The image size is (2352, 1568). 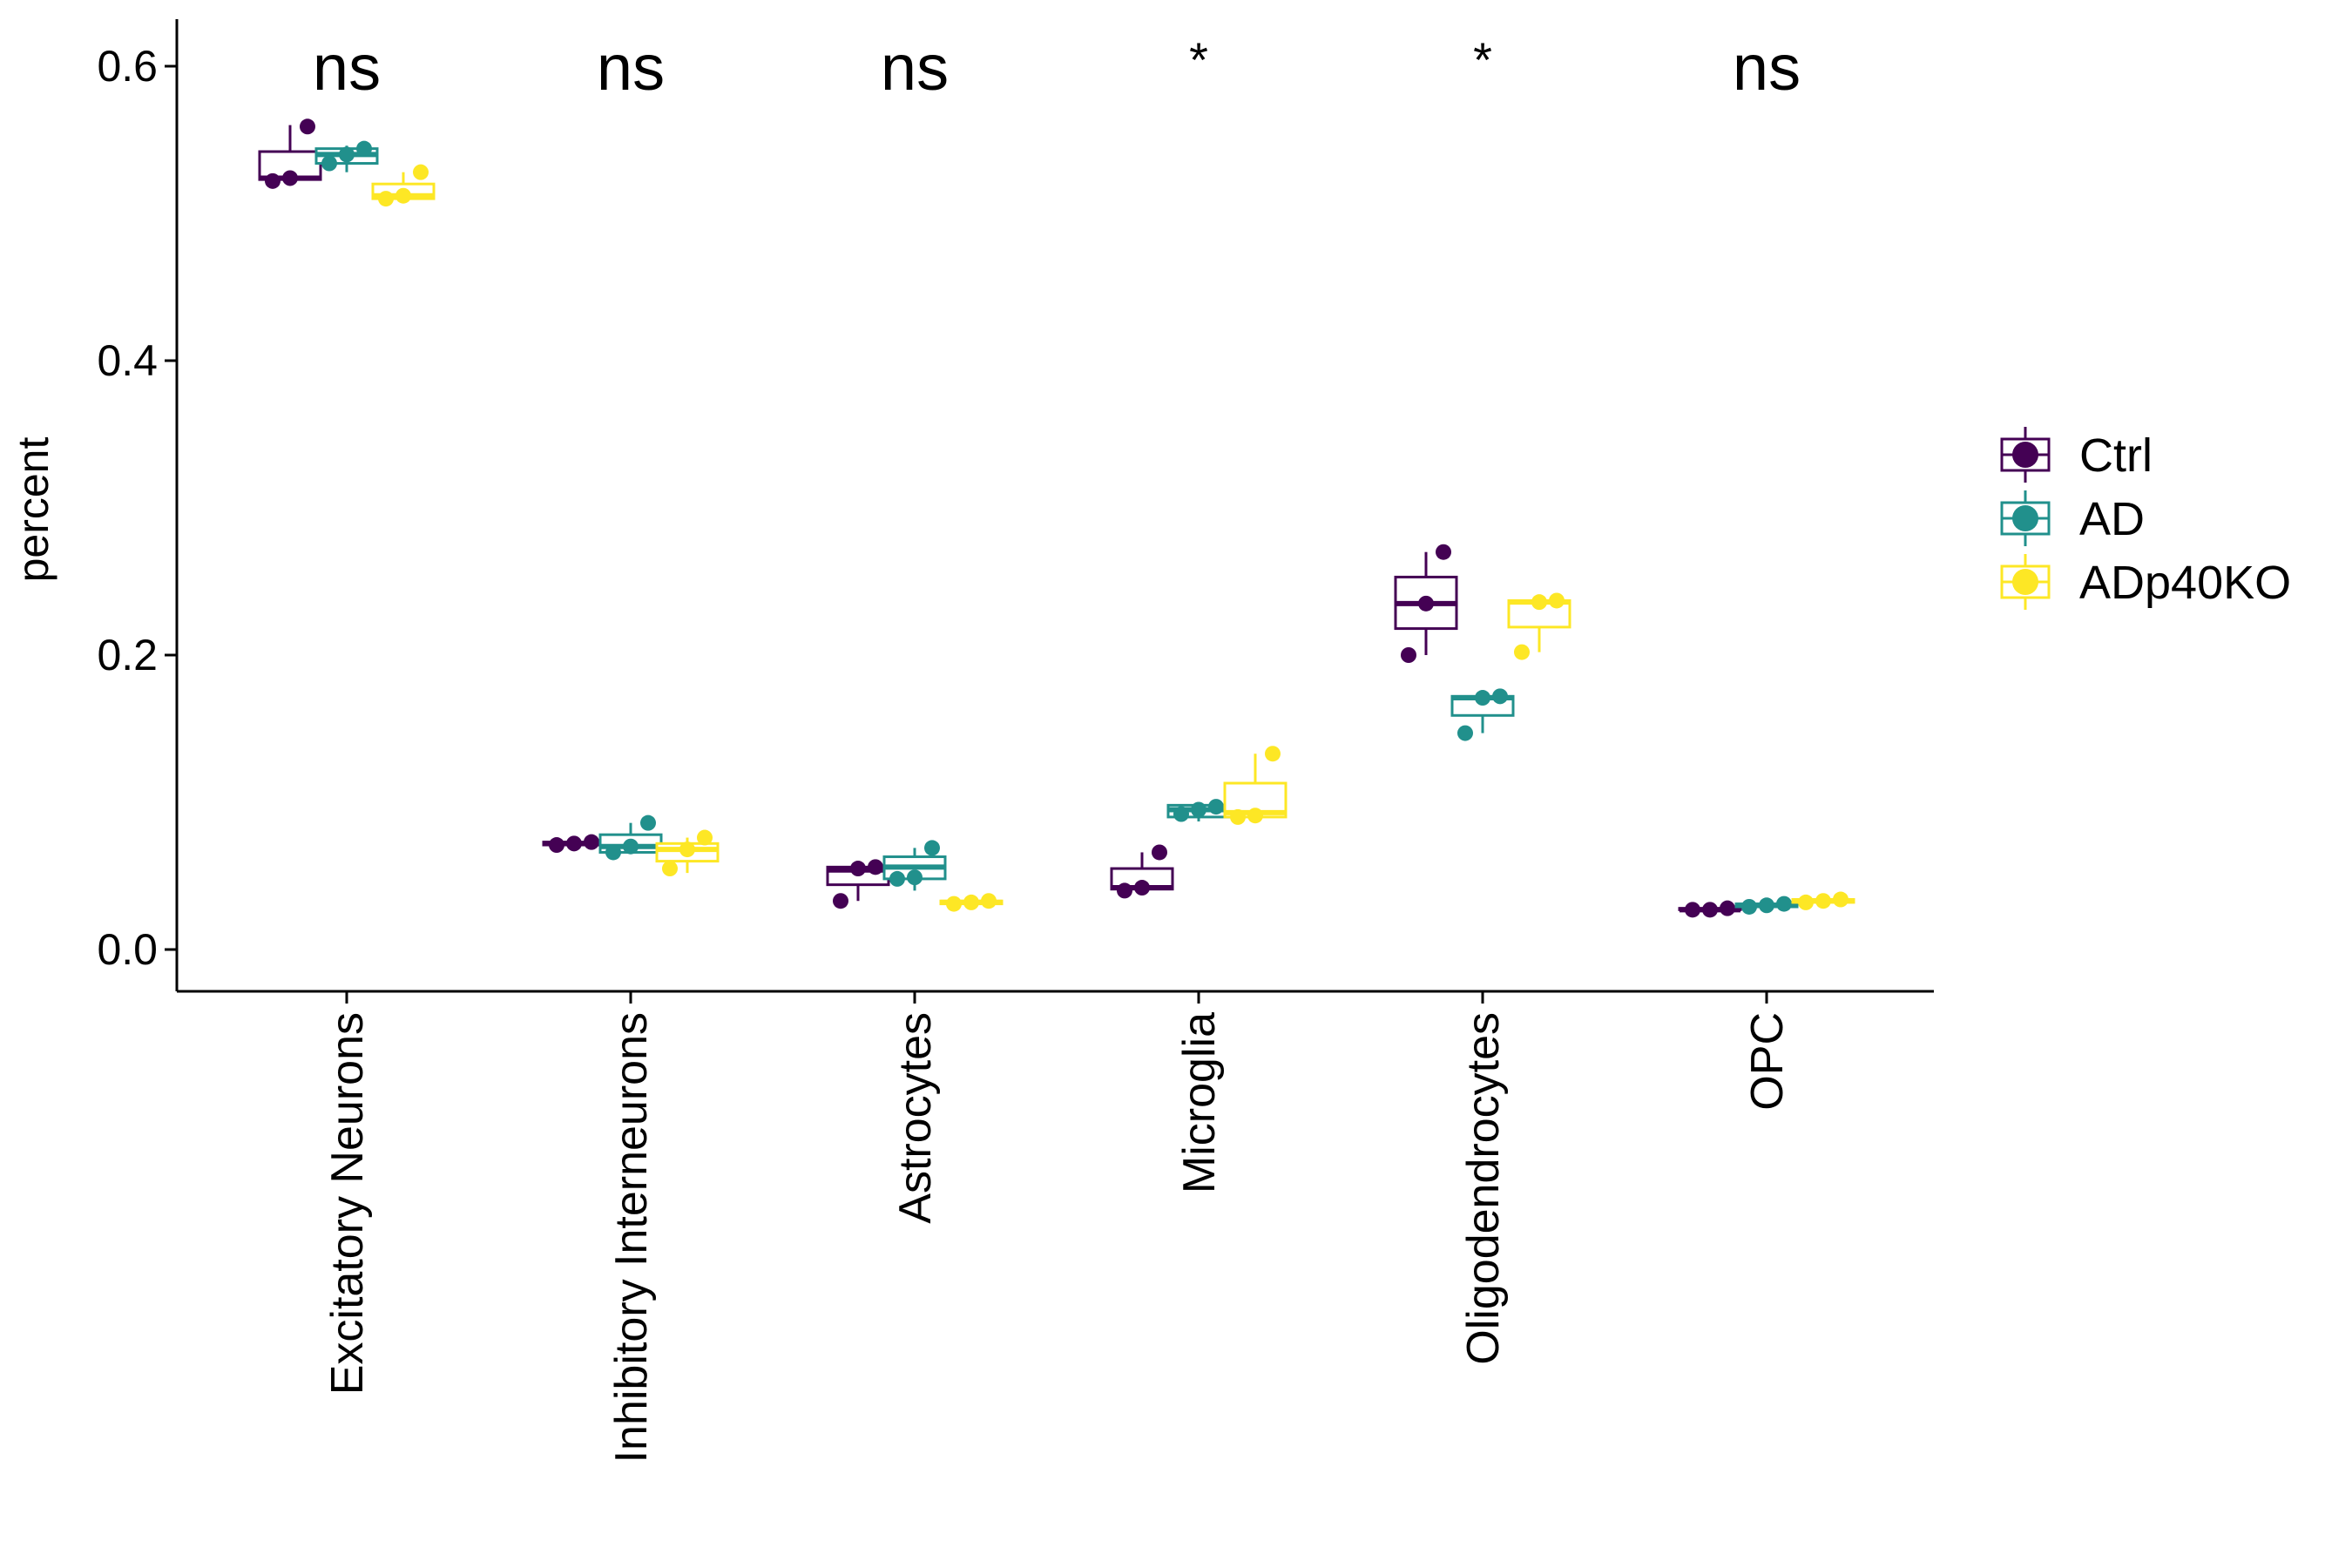 What do you see at coordinates (916, 1118) in the screenshot?
I see `x-tick-label: Astrocytes` at bounding box center [916, 1118].